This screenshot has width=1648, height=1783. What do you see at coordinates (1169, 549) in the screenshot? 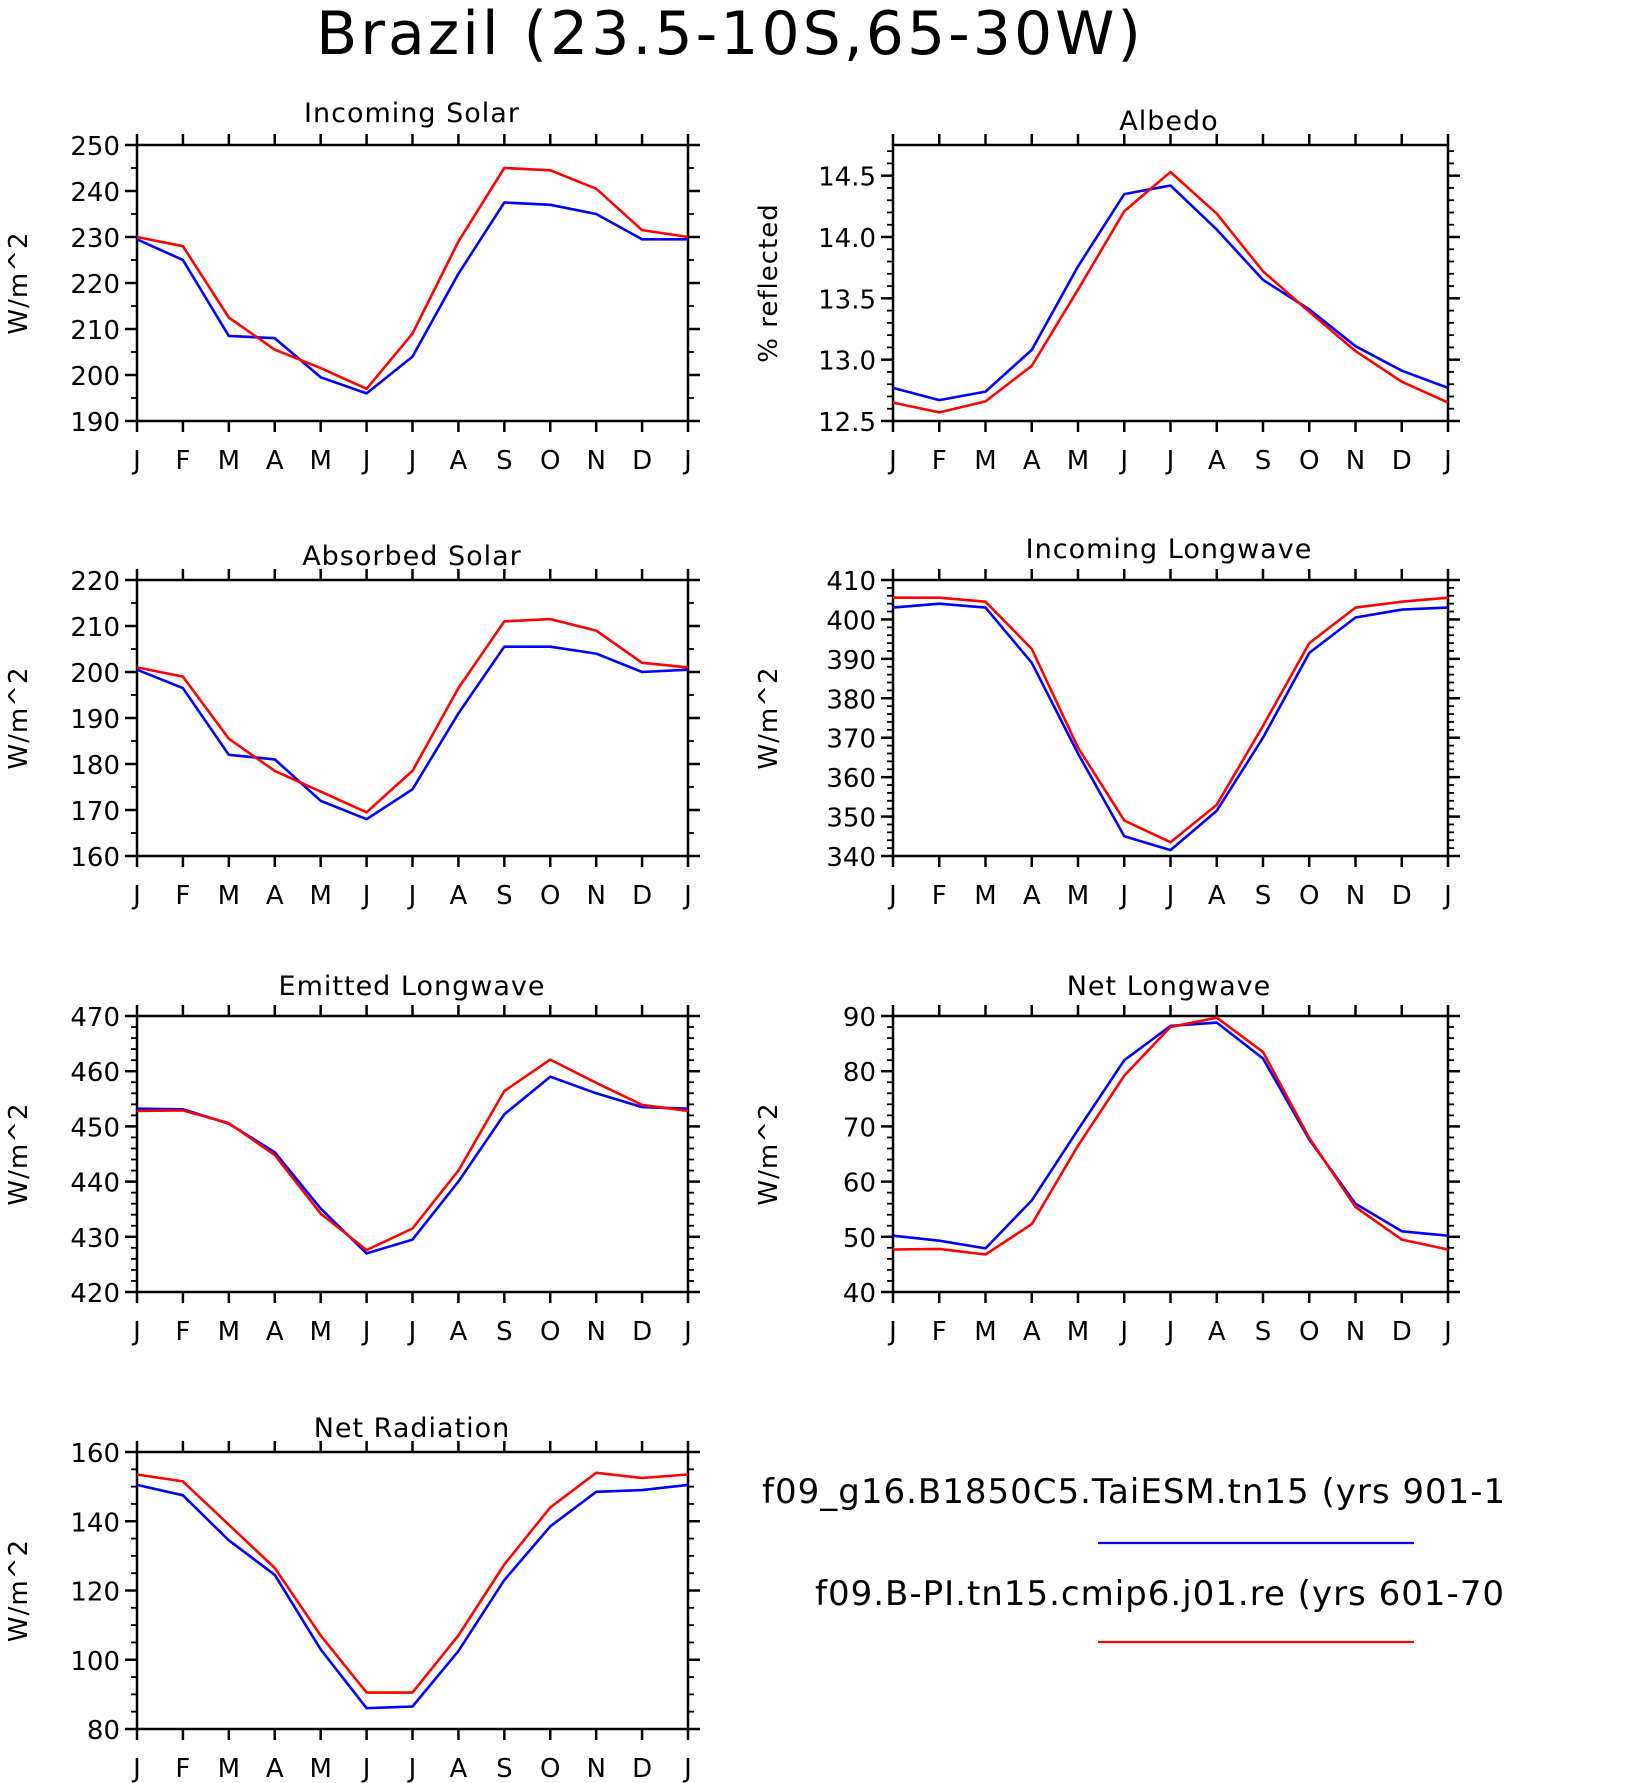
I see `panel-title: Incoming Longwave` at bounding box center [1169, 549].